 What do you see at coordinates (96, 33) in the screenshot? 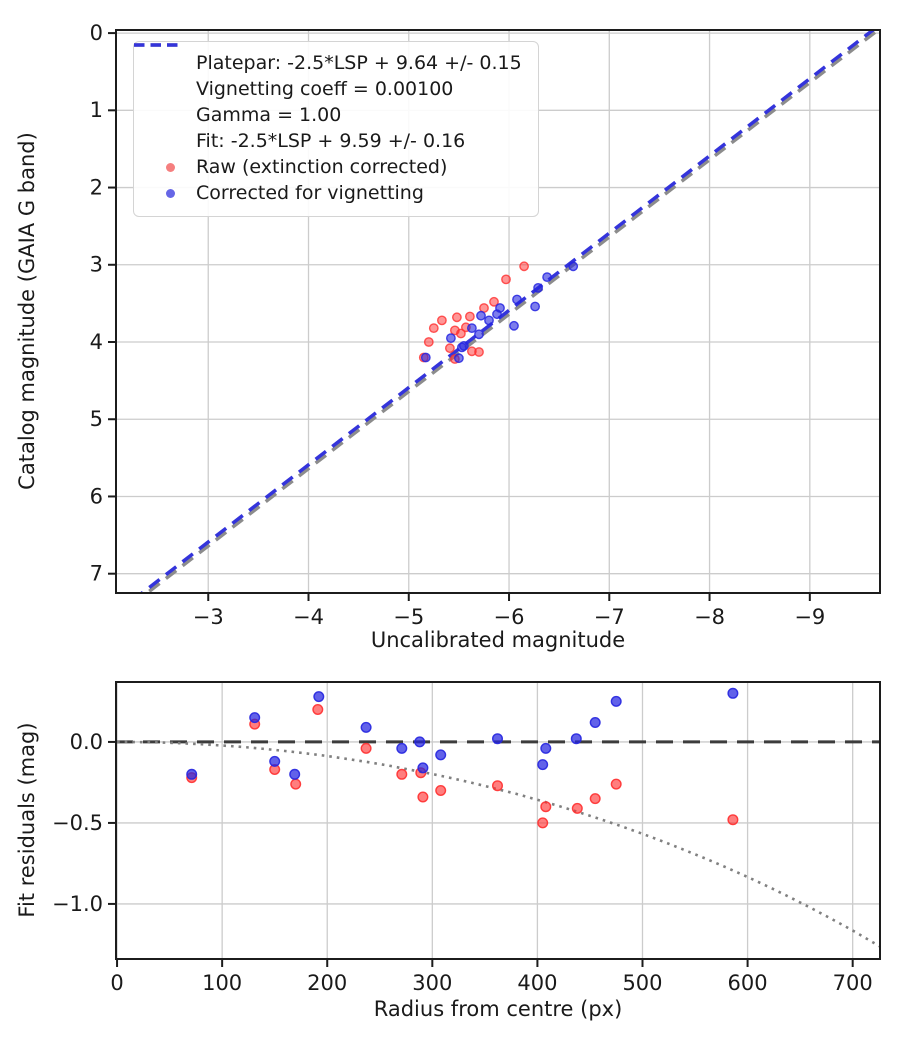
I see `y-tick-label: 0` at bounding box center [96, 33].